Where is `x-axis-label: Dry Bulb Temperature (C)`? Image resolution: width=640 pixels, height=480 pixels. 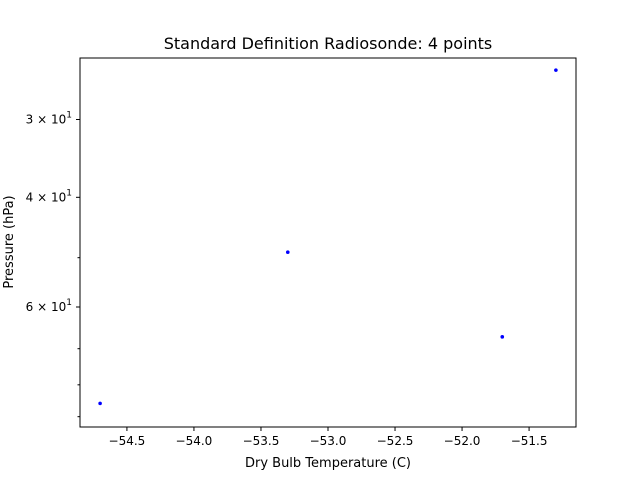
x-axis-label: Dry Bulb Temperature (C) is located at coordinates (328, 463).